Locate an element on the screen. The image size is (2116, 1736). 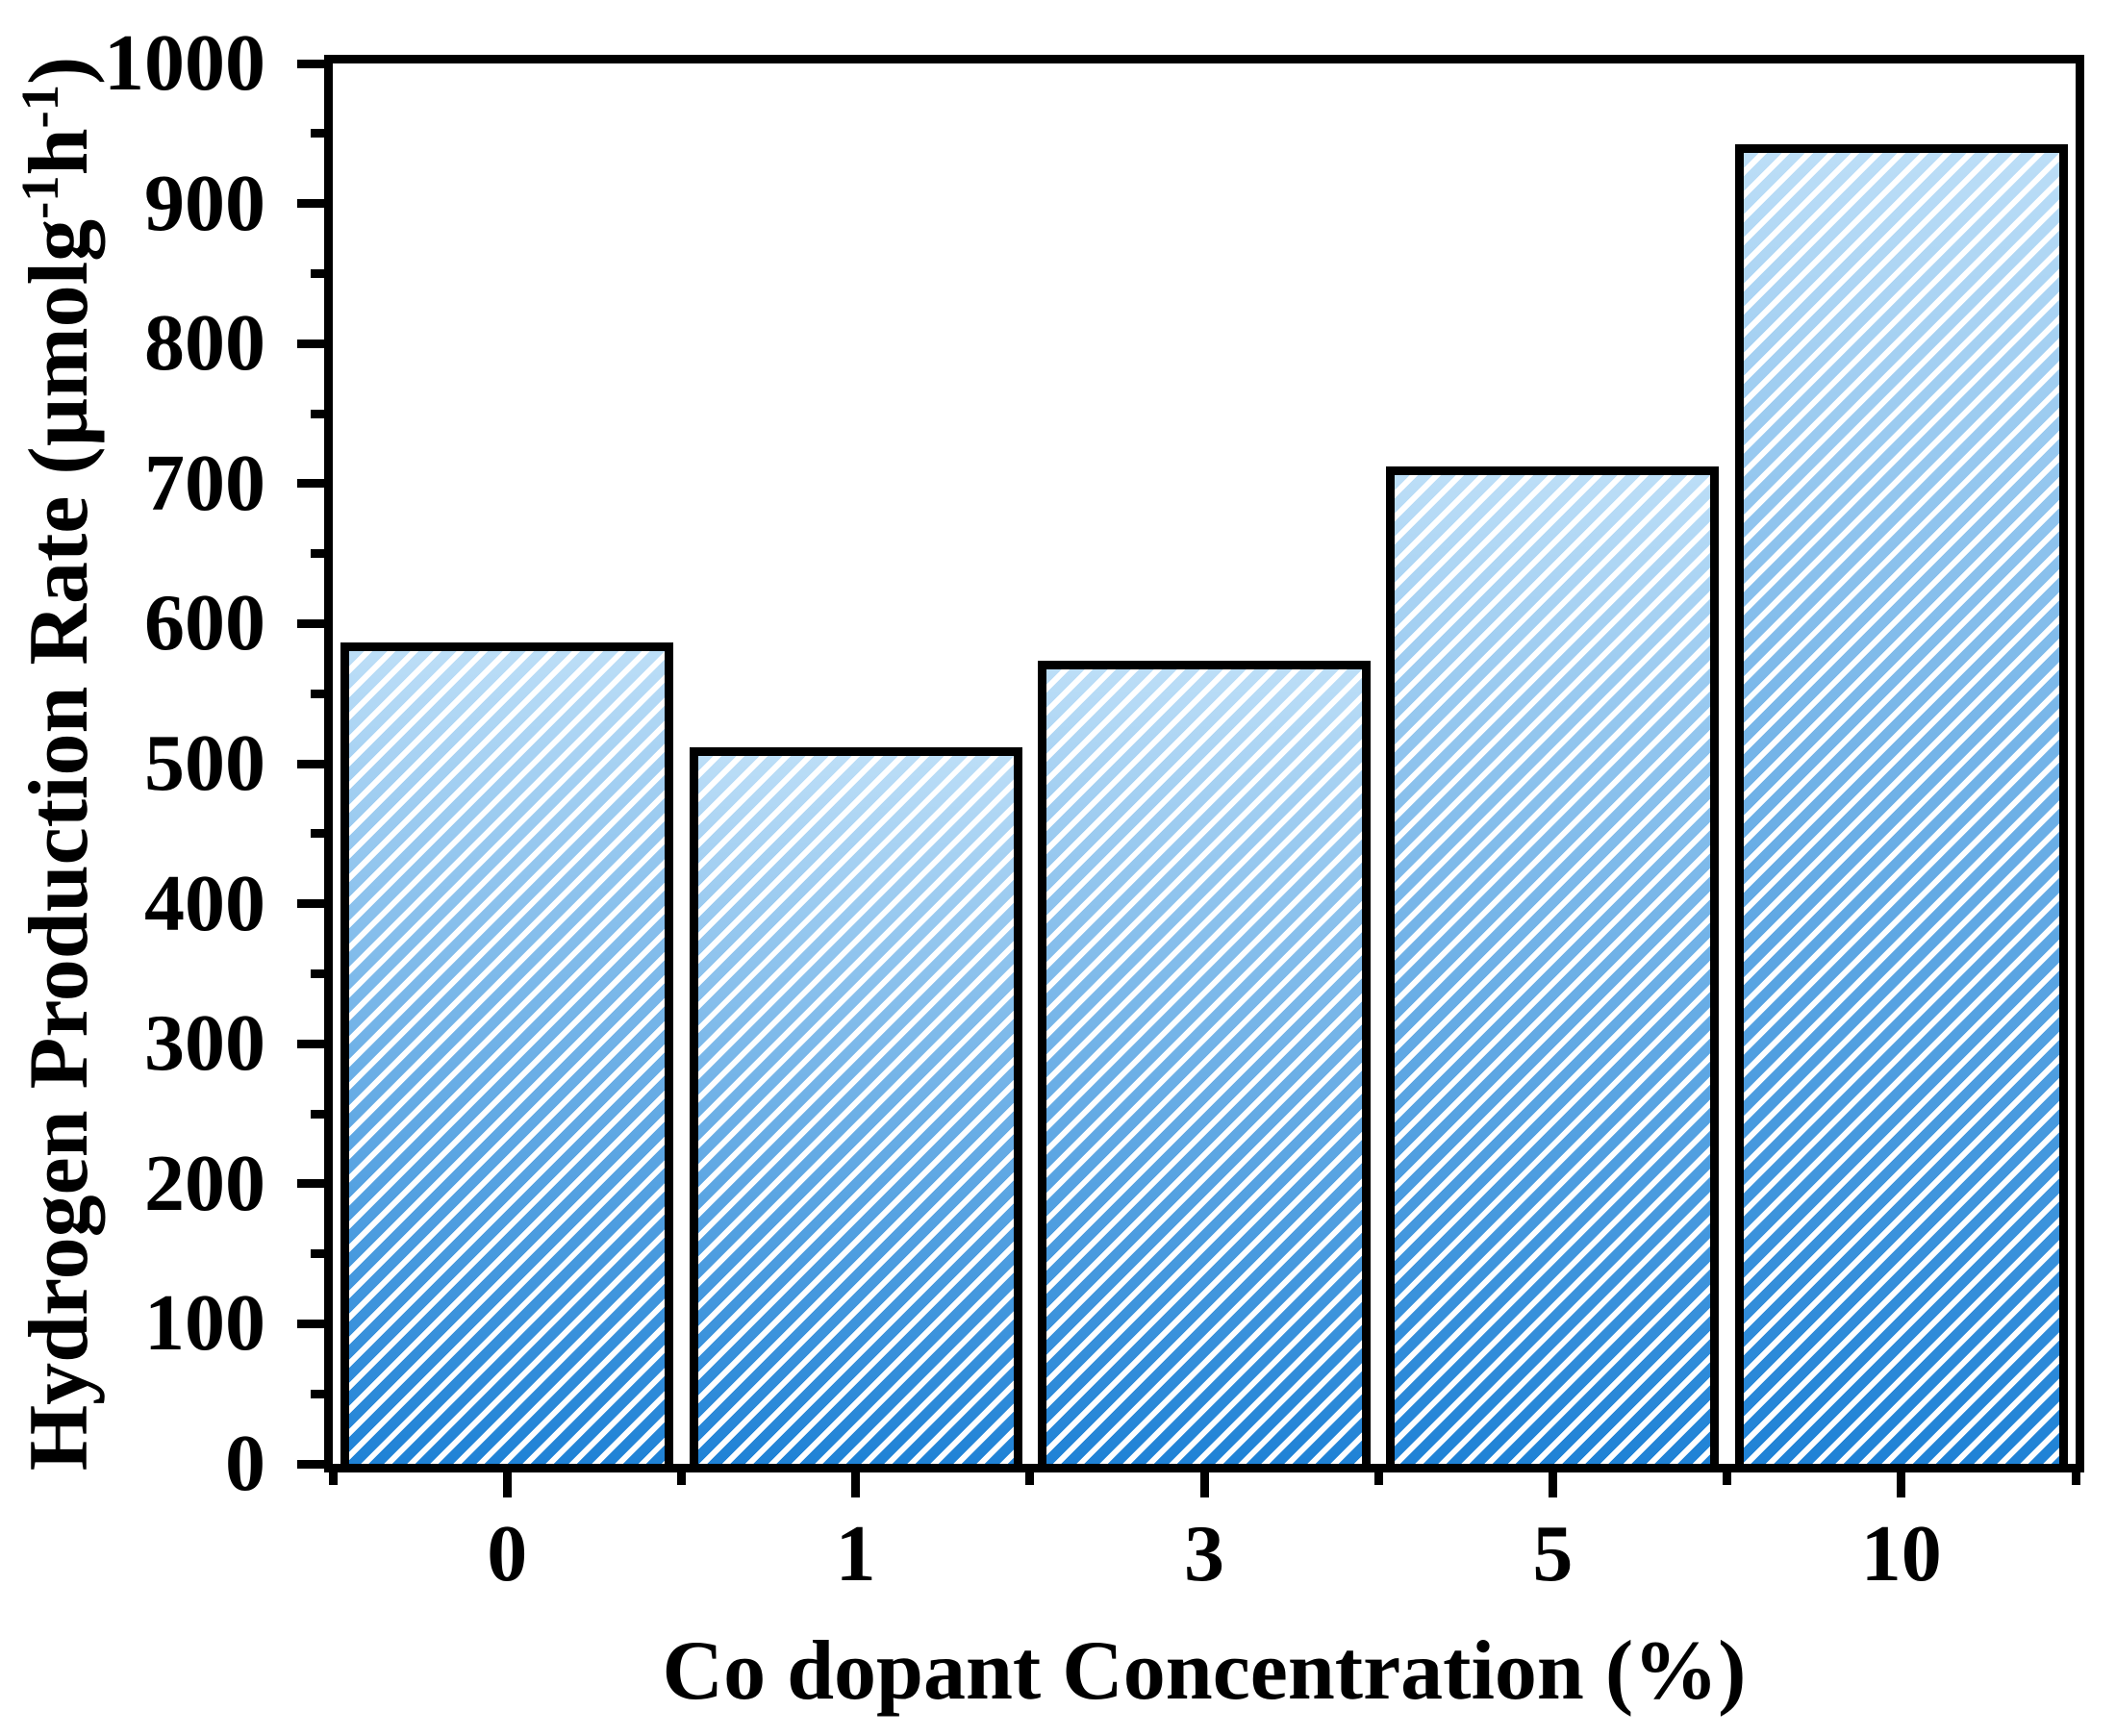
bar-0pct is located at coordinates (507, 1053).